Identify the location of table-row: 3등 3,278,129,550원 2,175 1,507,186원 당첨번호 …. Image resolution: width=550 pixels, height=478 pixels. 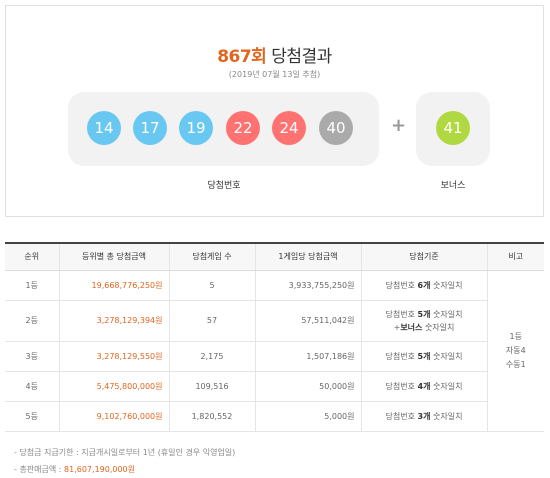
(274, 356).